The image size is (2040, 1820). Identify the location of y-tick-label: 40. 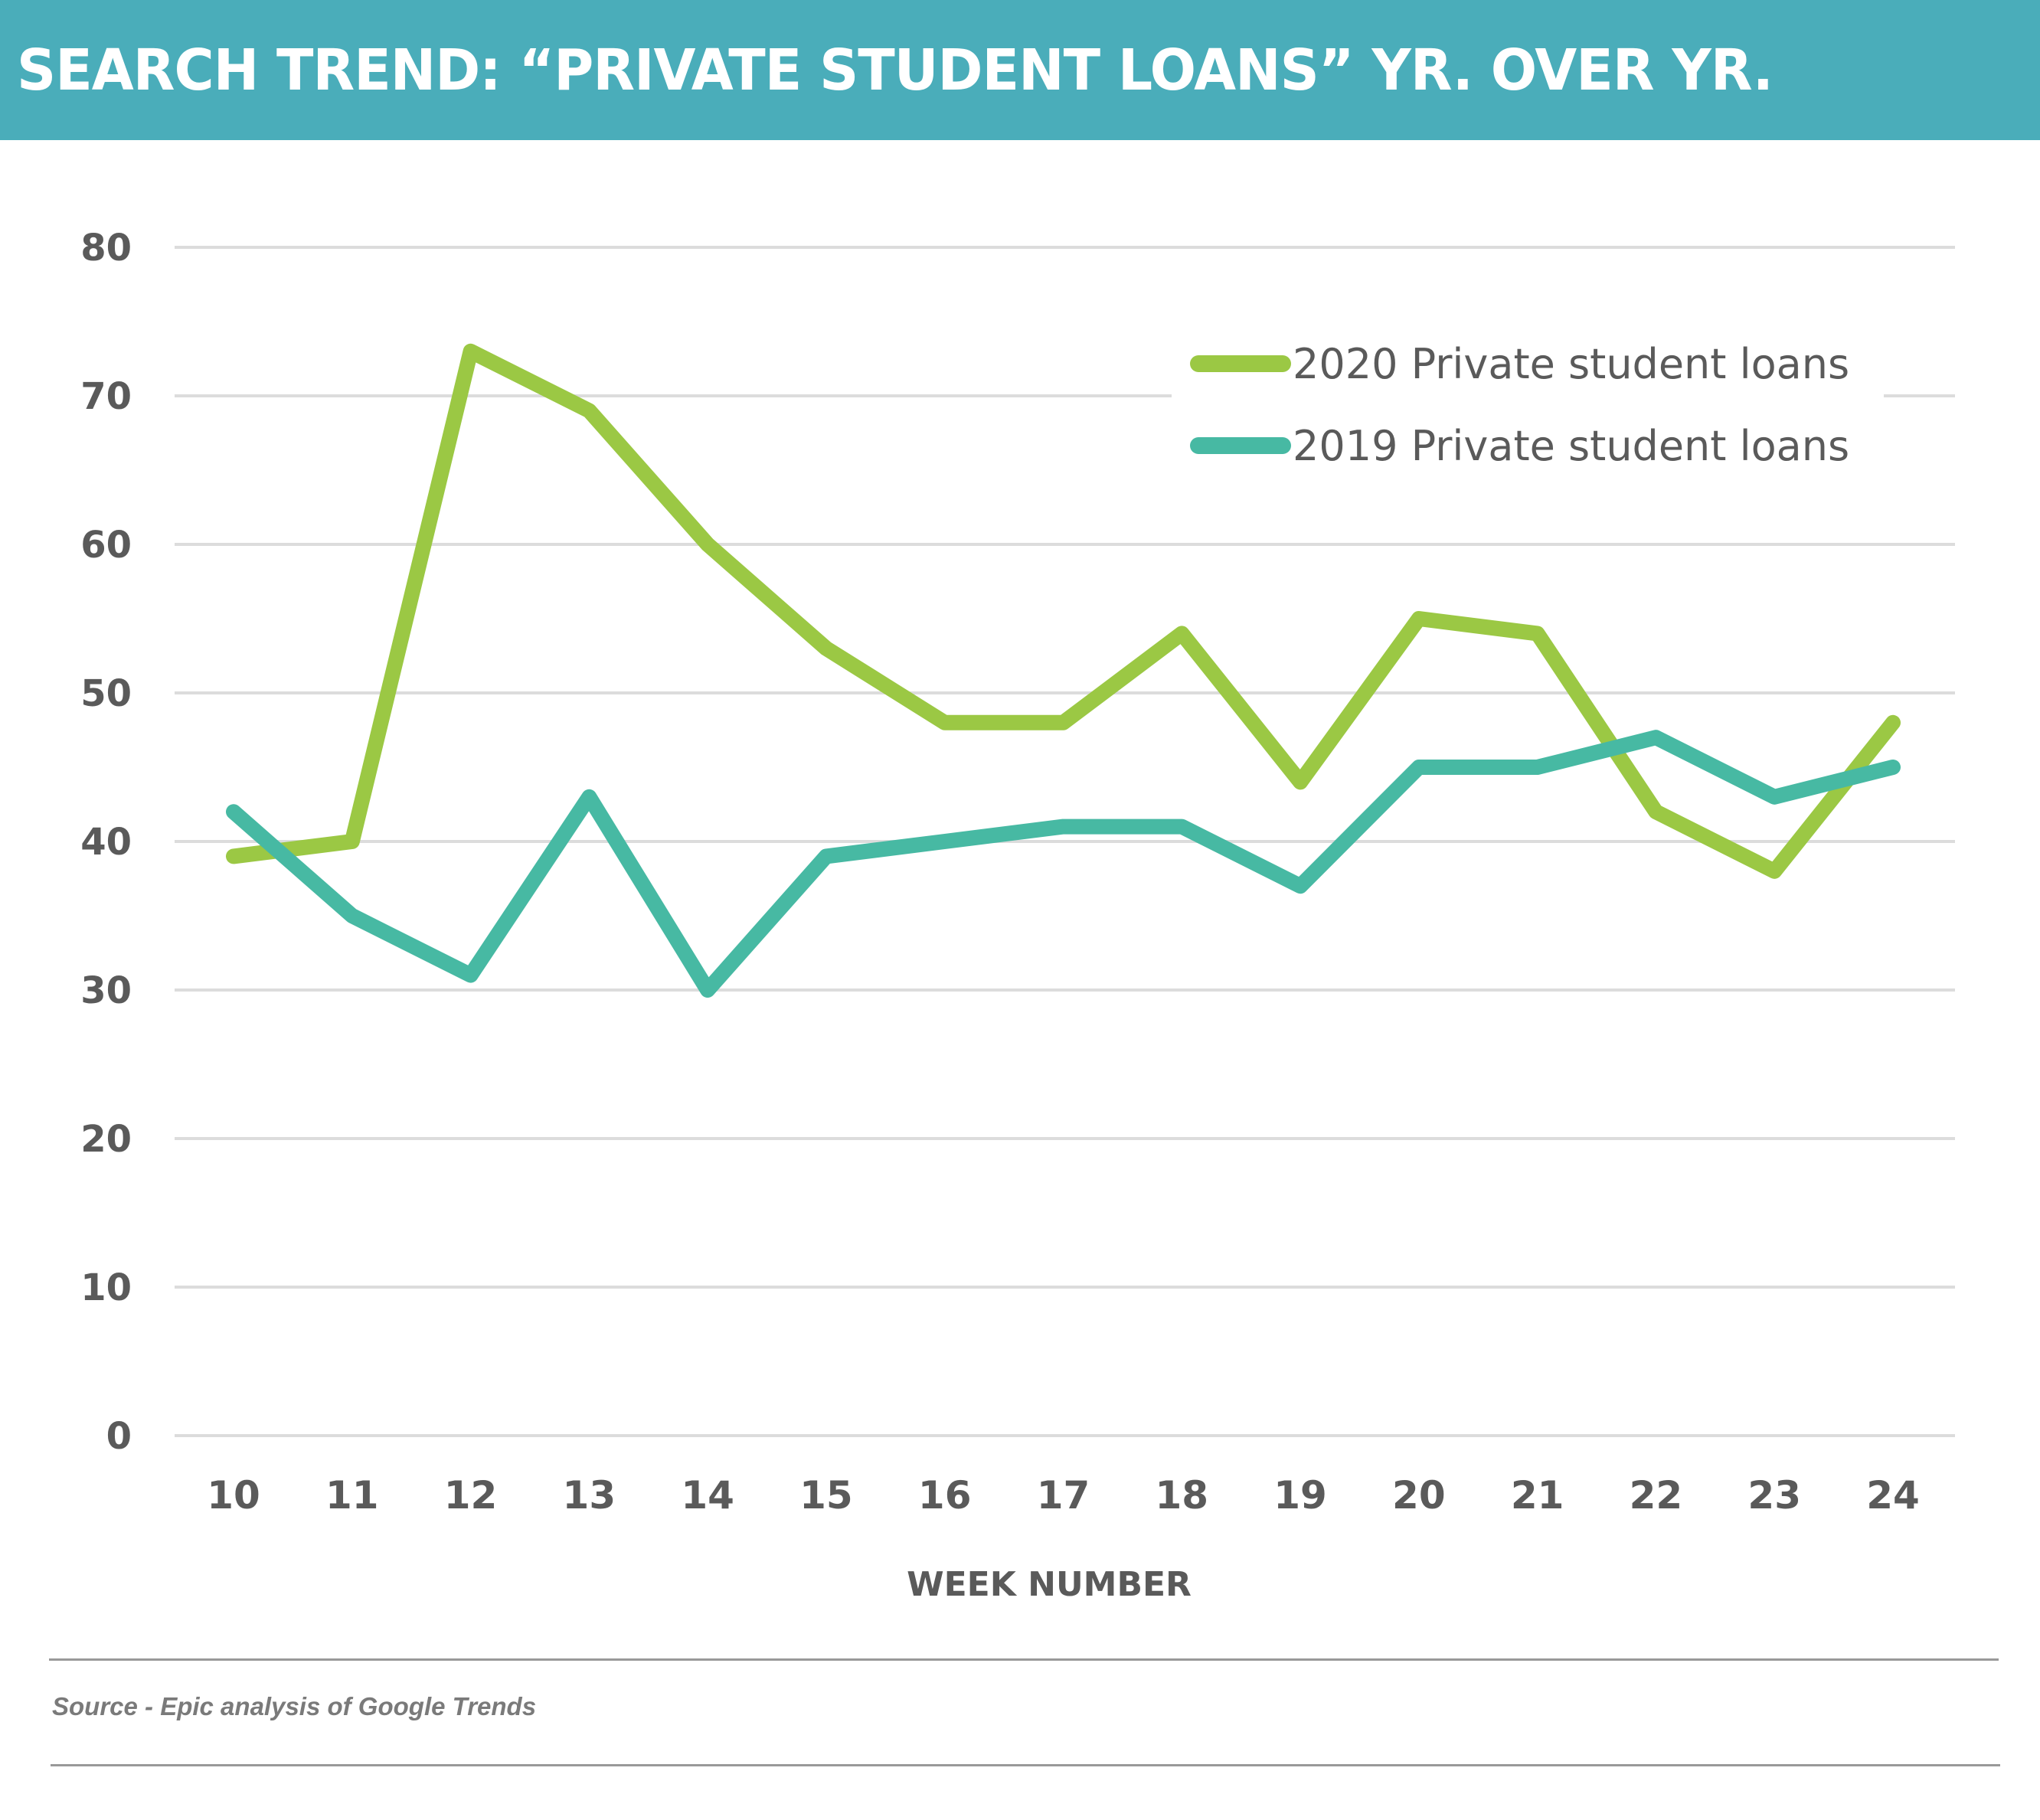
(106, 842).